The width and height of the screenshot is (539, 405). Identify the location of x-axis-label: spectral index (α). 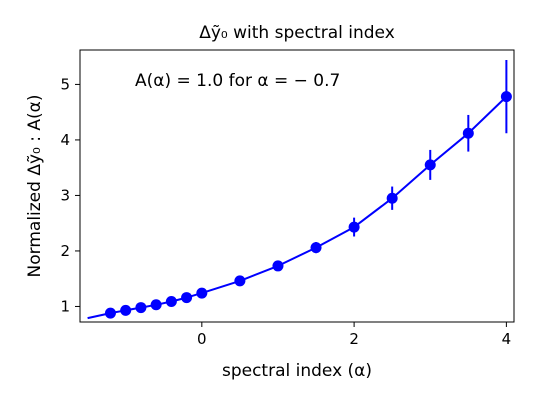
(297, 371).